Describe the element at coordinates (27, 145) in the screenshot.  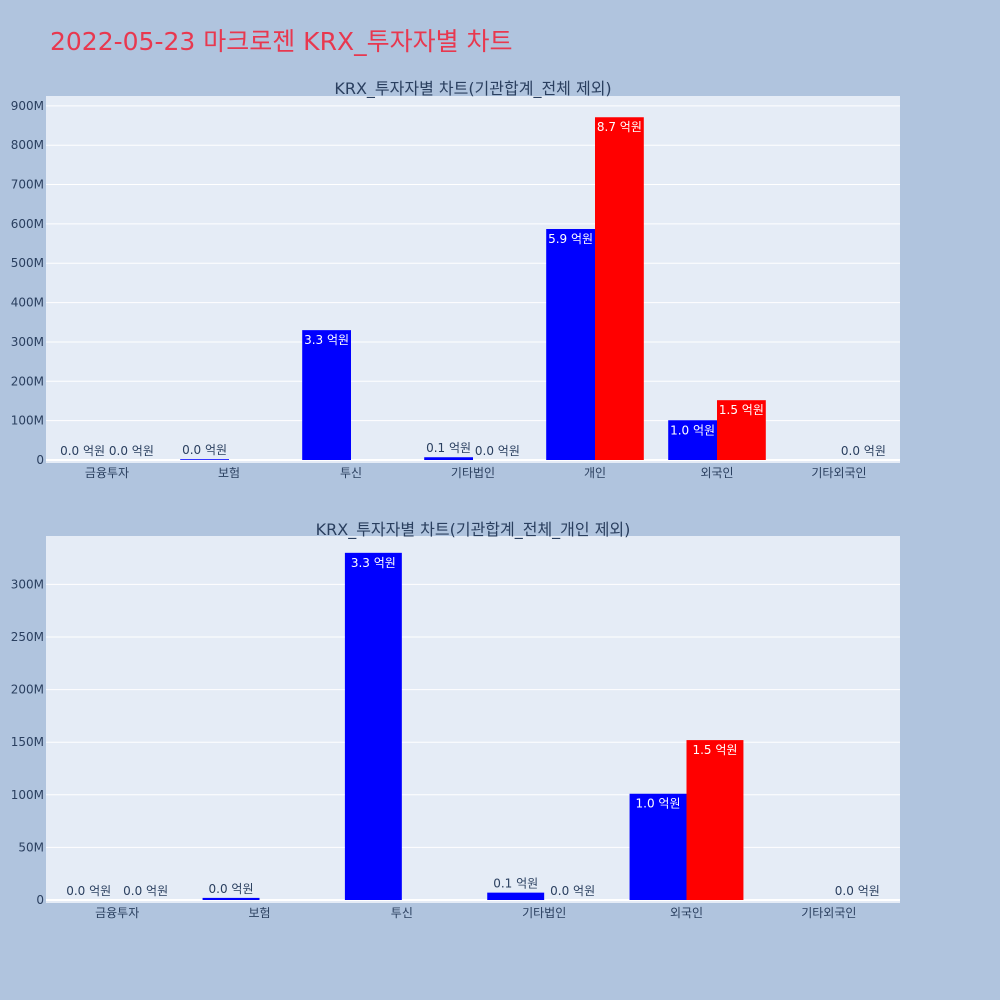
I see `y-tick-label: 800M` at that location.